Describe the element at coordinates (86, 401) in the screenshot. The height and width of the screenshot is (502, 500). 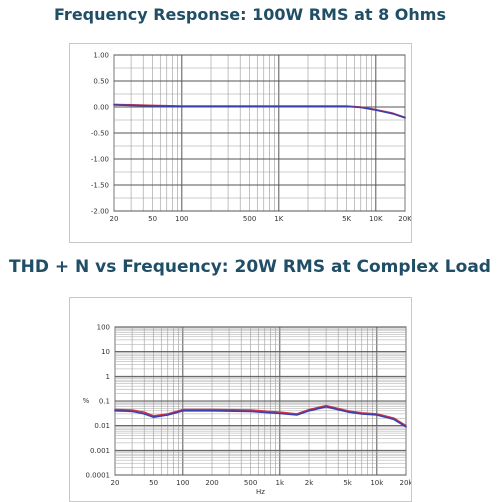
I see `y-axis-label: %` at that location.